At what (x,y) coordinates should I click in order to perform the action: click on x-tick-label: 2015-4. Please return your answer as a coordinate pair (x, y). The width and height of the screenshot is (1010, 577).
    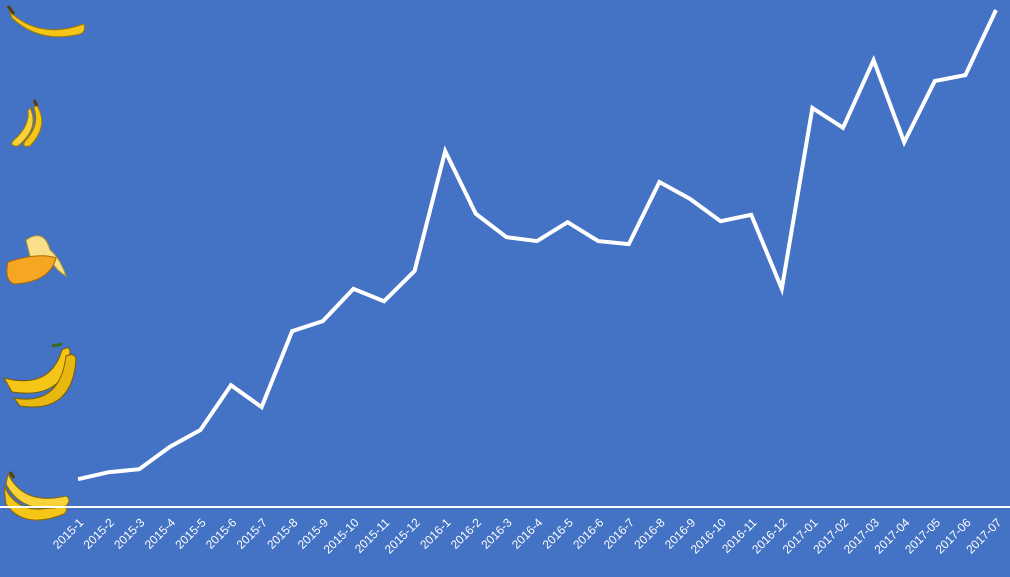
    Looking at the image, I should click on (160, 533).